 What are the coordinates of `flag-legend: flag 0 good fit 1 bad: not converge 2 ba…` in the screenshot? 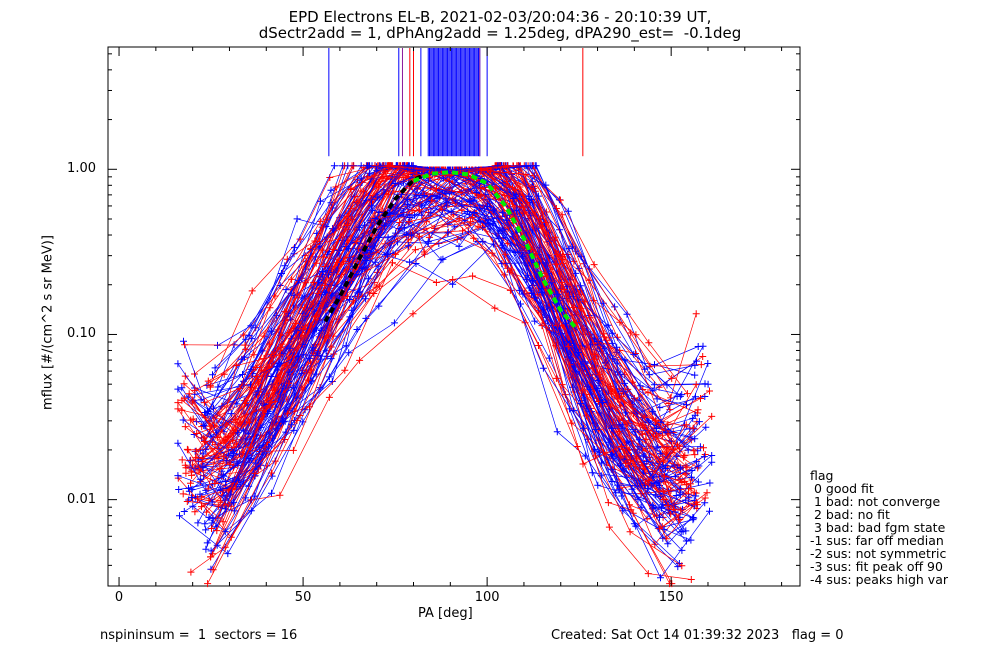 It's located at (879, 527).